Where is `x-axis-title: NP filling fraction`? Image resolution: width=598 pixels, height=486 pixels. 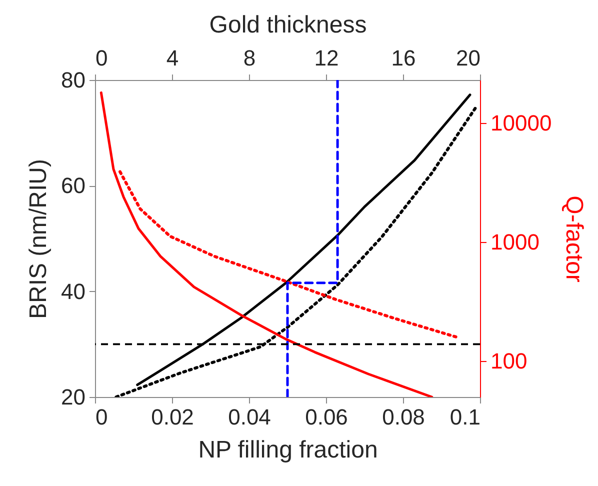
x-axis-title: NP filling fraction is located at coordinates (288, 450).